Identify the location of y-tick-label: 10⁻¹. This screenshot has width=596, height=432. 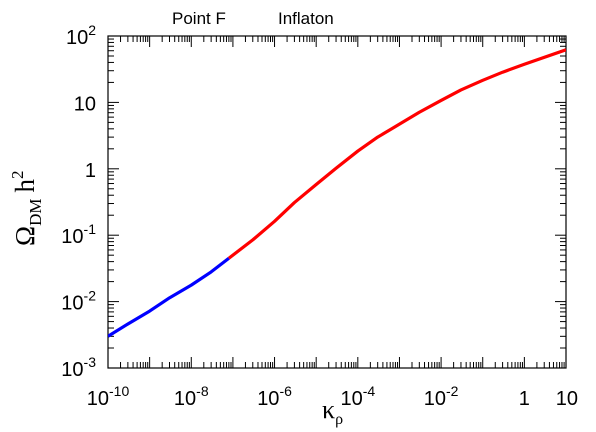
(78, 234).